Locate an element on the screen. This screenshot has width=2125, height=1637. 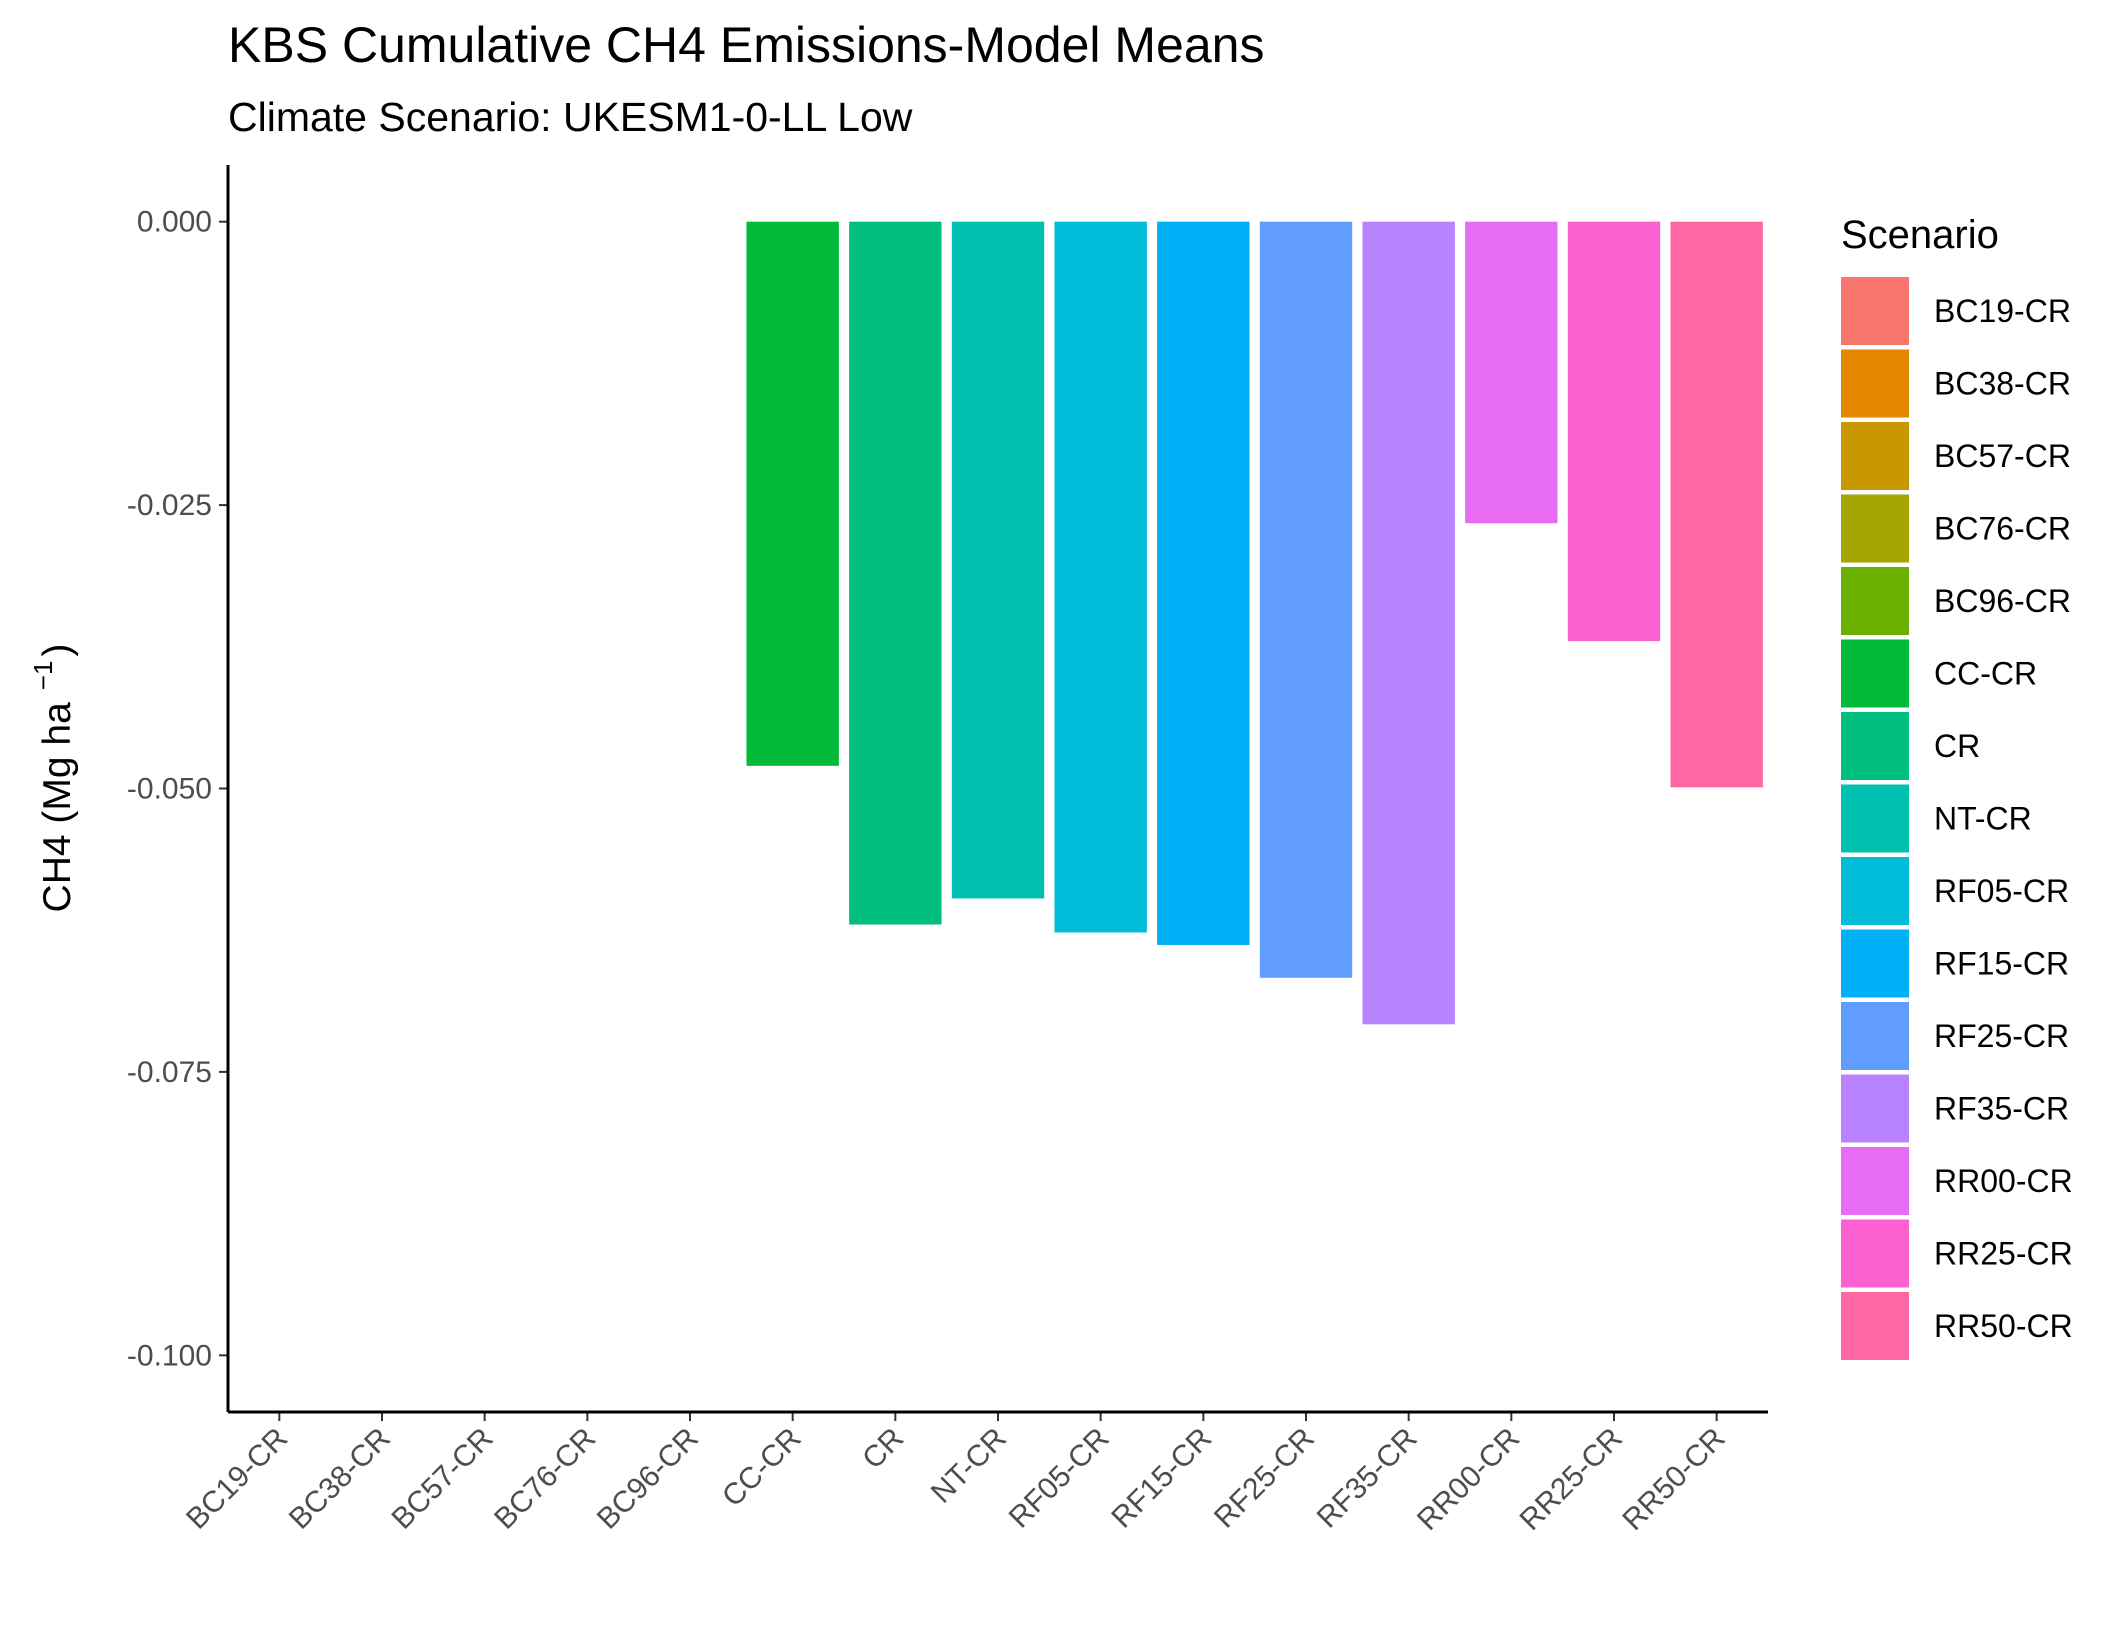
y-axis-title-superscript: −1 is located at coordinates (43, 676).